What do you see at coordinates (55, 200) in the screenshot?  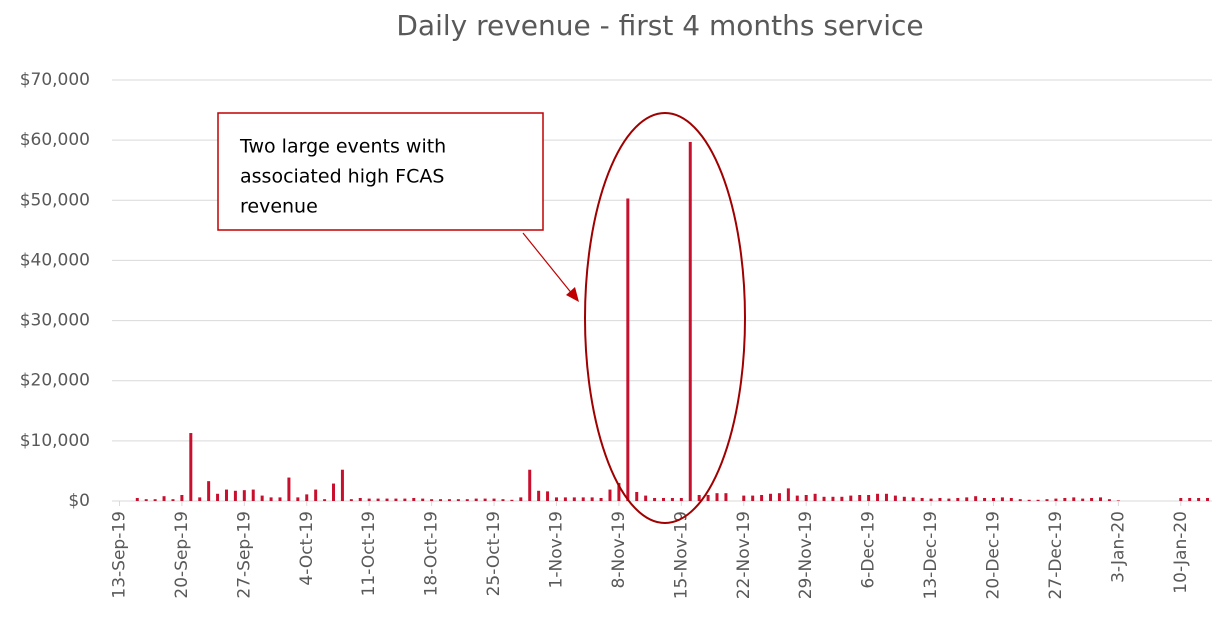 I see `y-tick-label: $50,000` at bounding box center [55, 200].